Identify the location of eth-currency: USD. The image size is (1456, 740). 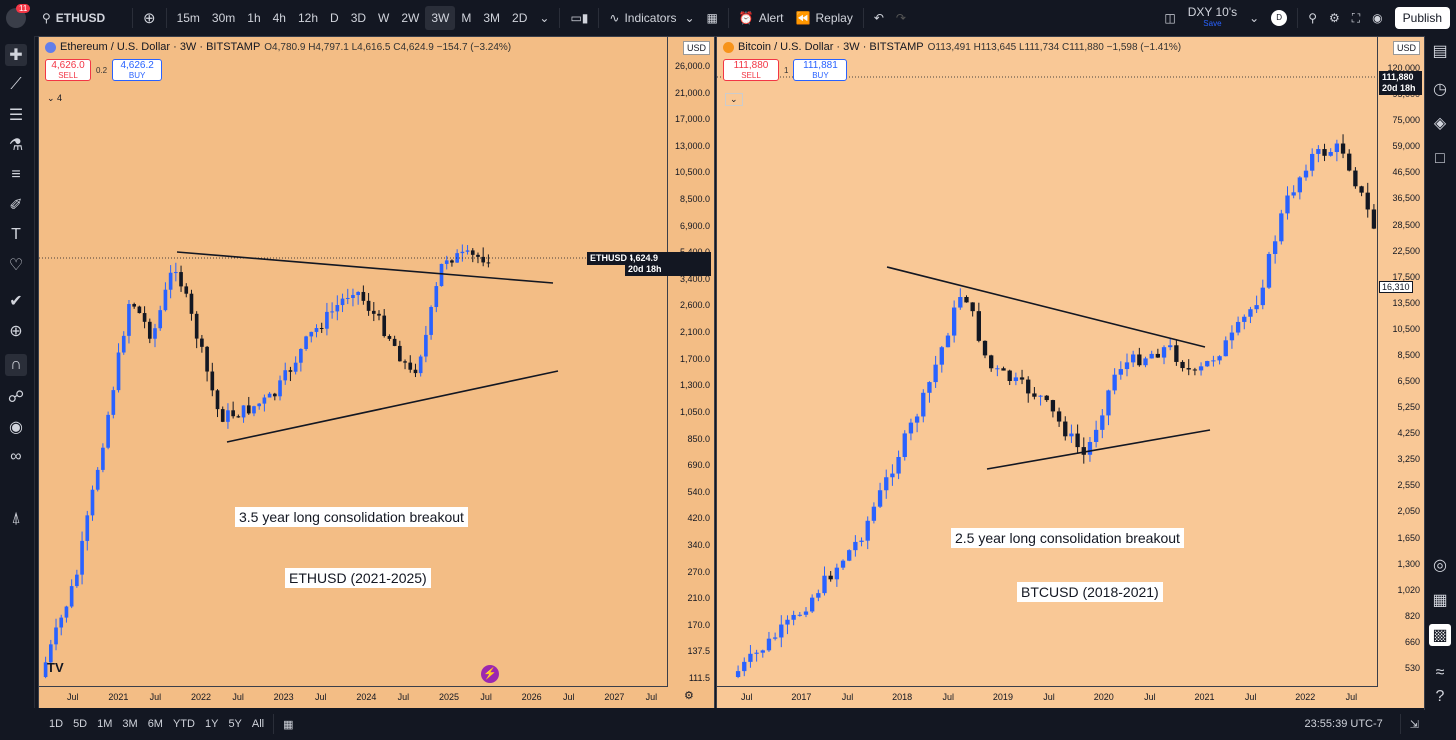
(696, 48).